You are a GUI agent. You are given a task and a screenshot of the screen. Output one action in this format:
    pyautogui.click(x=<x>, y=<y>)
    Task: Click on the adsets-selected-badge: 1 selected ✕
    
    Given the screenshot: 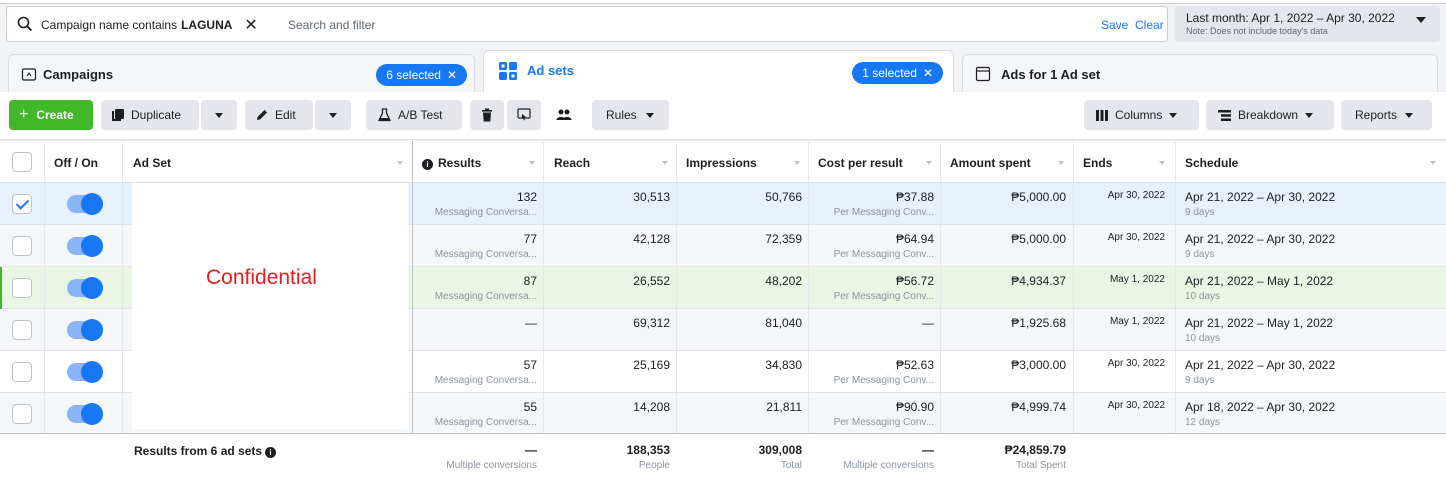 What is the action you would take?
    pyautogui.click(x=897, y=73)
    